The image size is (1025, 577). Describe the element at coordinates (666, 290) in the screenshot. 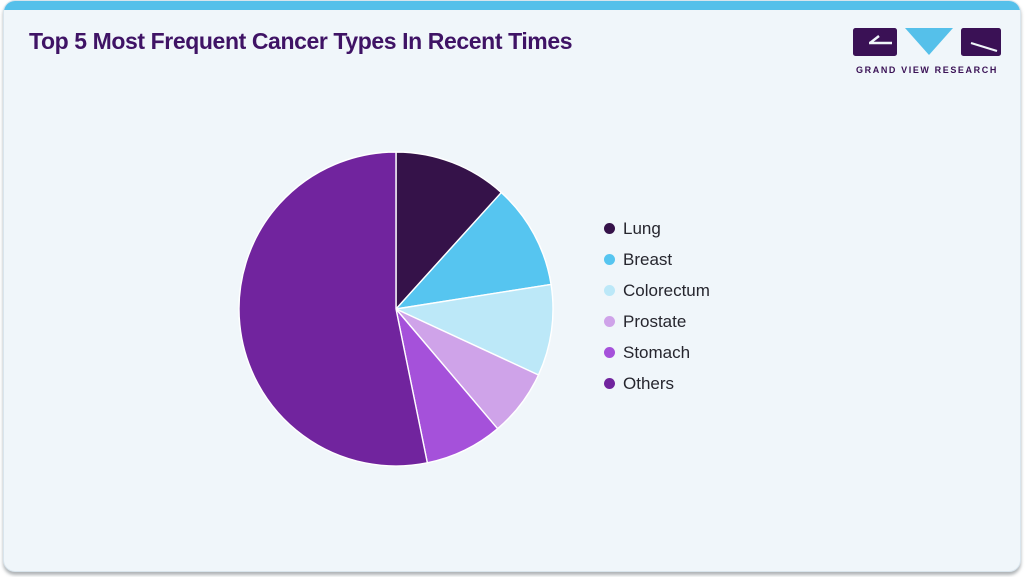

I see `legend-label-colorectum: Colorectum` at that location.